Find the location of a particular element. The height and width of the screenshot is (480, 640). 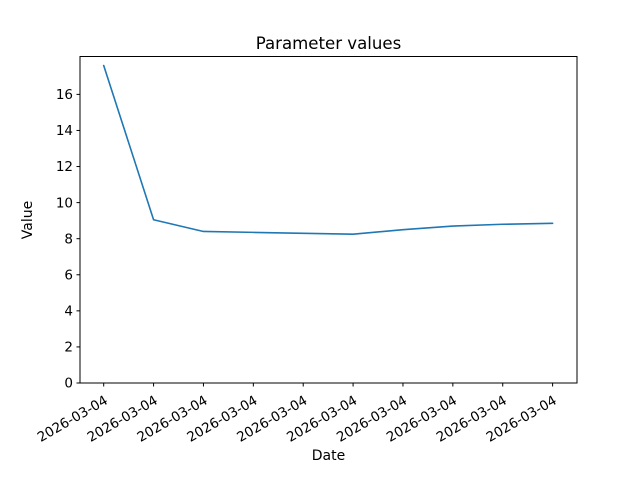

y-tick-label: 10 is located at coordinates (64, 203).